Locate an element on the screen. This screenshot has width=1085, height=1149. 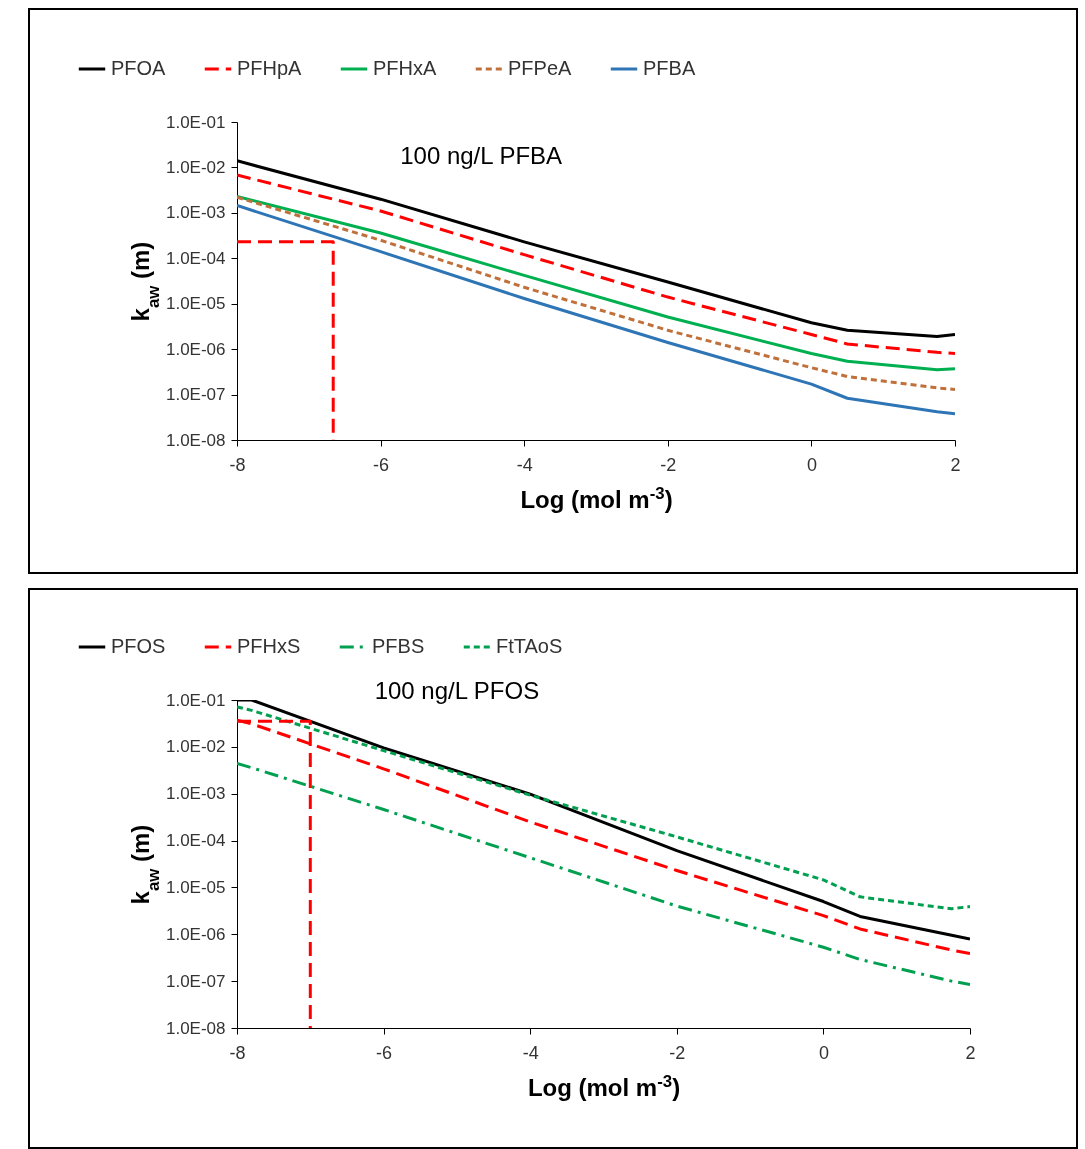
legend-label: PFHxA is located at coordinates (405, 68).